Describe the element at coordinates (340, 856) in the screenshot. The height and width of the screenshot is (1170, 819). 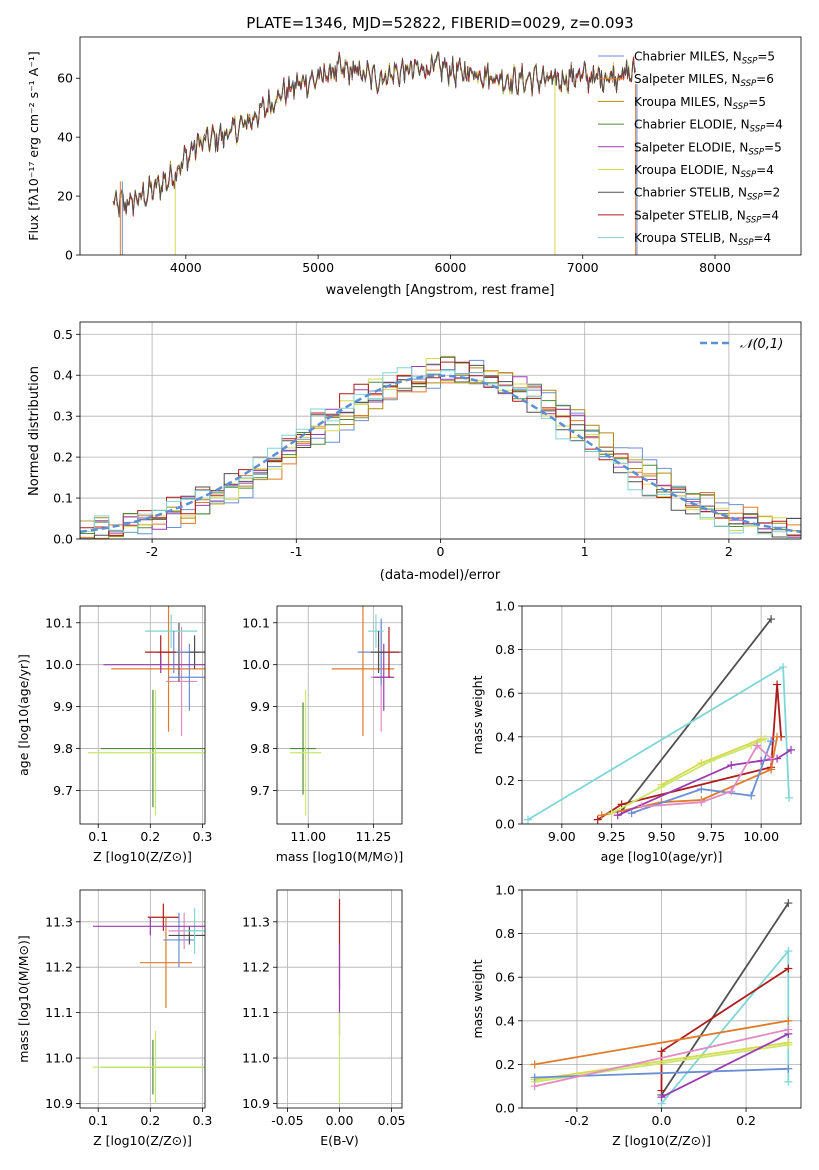
I see `x-axis-label: mass [log10(M/M⊙)]` at that location.